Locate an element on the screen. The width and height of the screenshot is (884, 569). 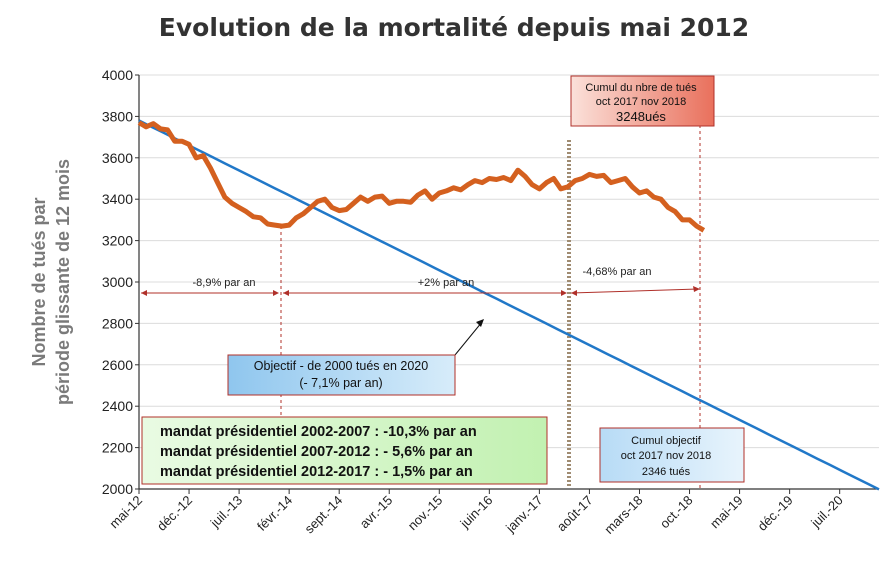
y-axis-label-line2: période glissante de 12 mois is located at coordinates (63, 282).